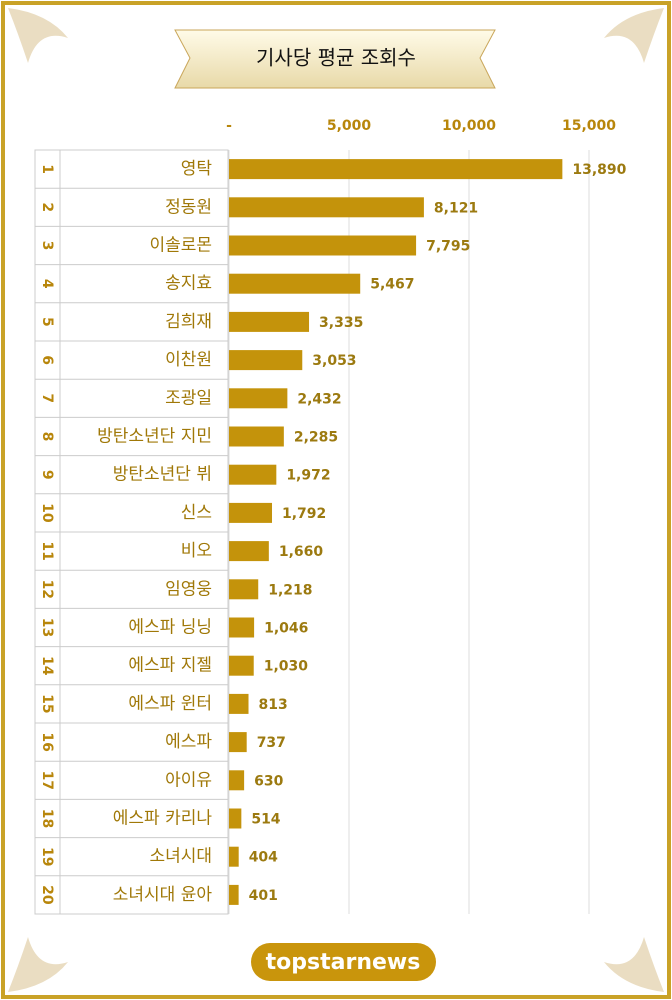 The image size is (672, 1000). I want to click on value-label: 1,218, so click(290, 590).